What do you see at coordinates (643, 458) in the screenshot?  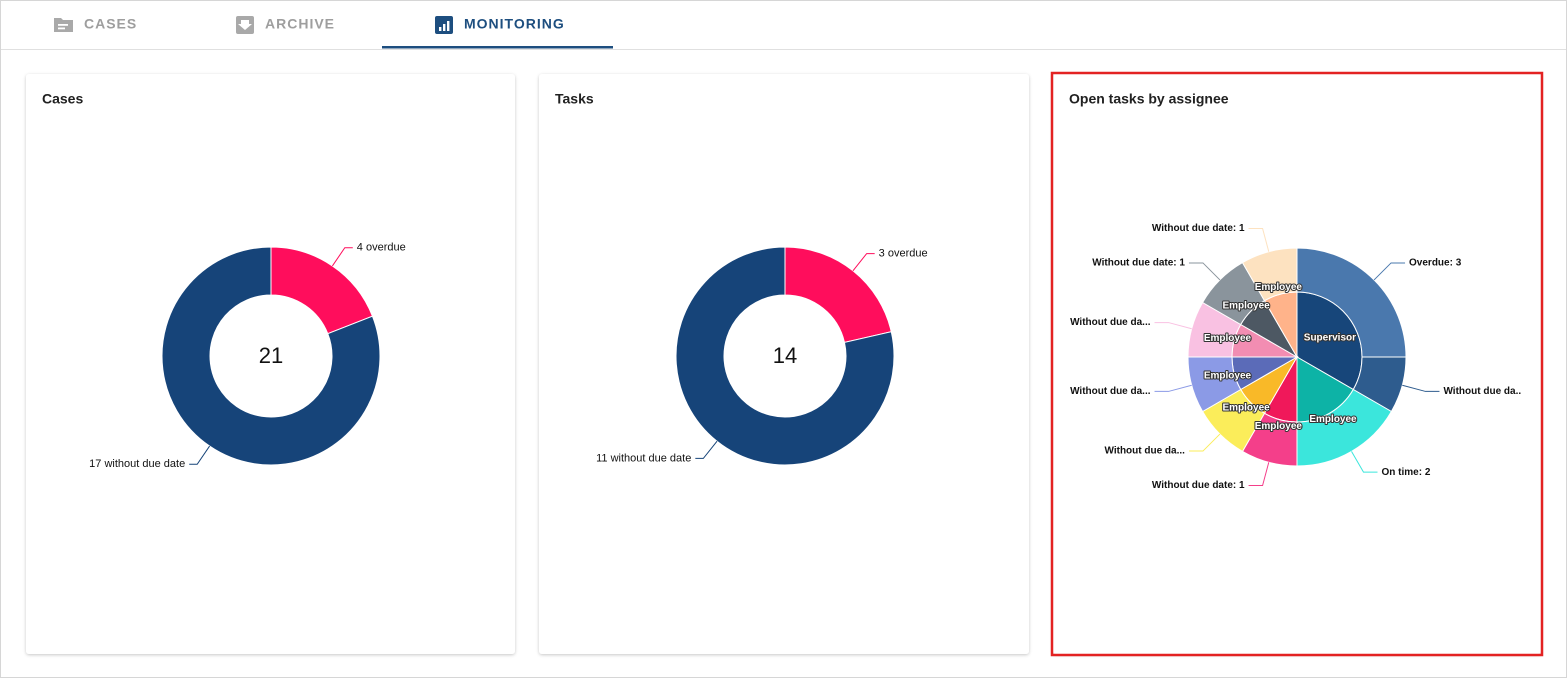 I see `data-label: 11 without due date` at bounding box center [643, 458].